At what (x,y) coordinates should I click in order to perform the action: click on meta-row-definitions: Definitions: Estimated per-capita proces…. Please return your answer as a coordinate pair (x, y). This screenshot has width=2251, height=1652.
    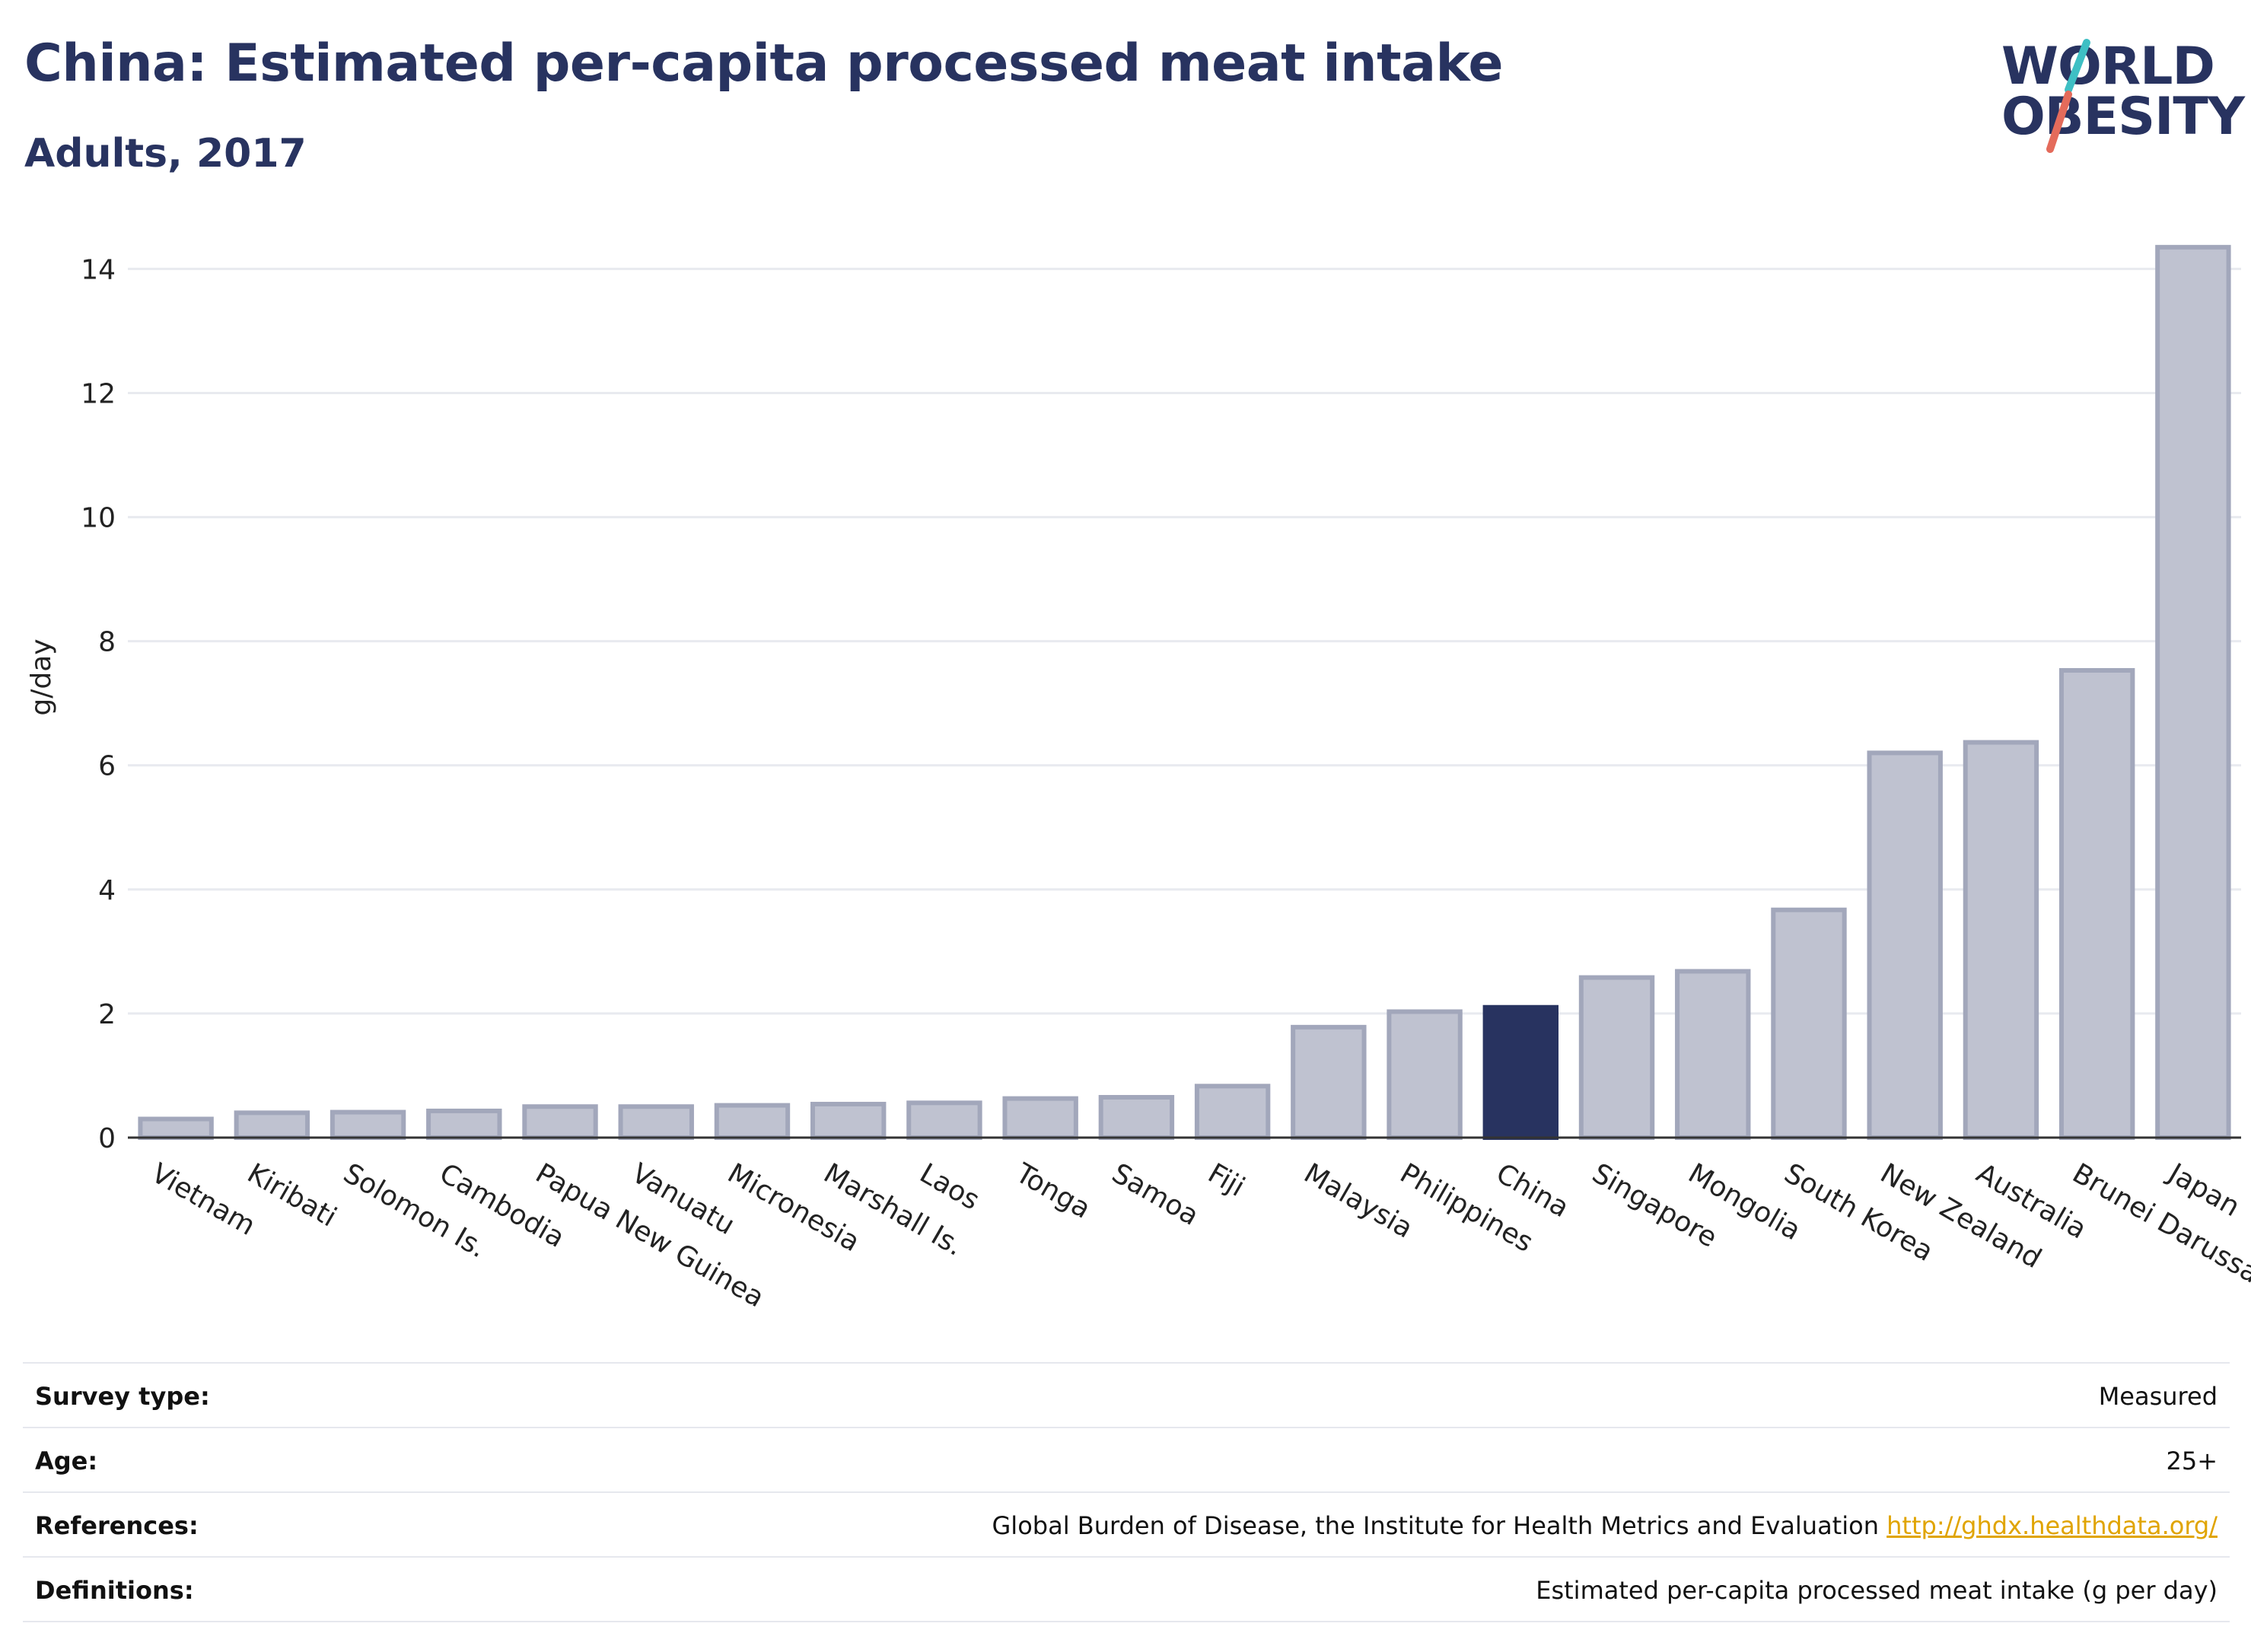
    Looking at the image, I should click on (1126, 1589).